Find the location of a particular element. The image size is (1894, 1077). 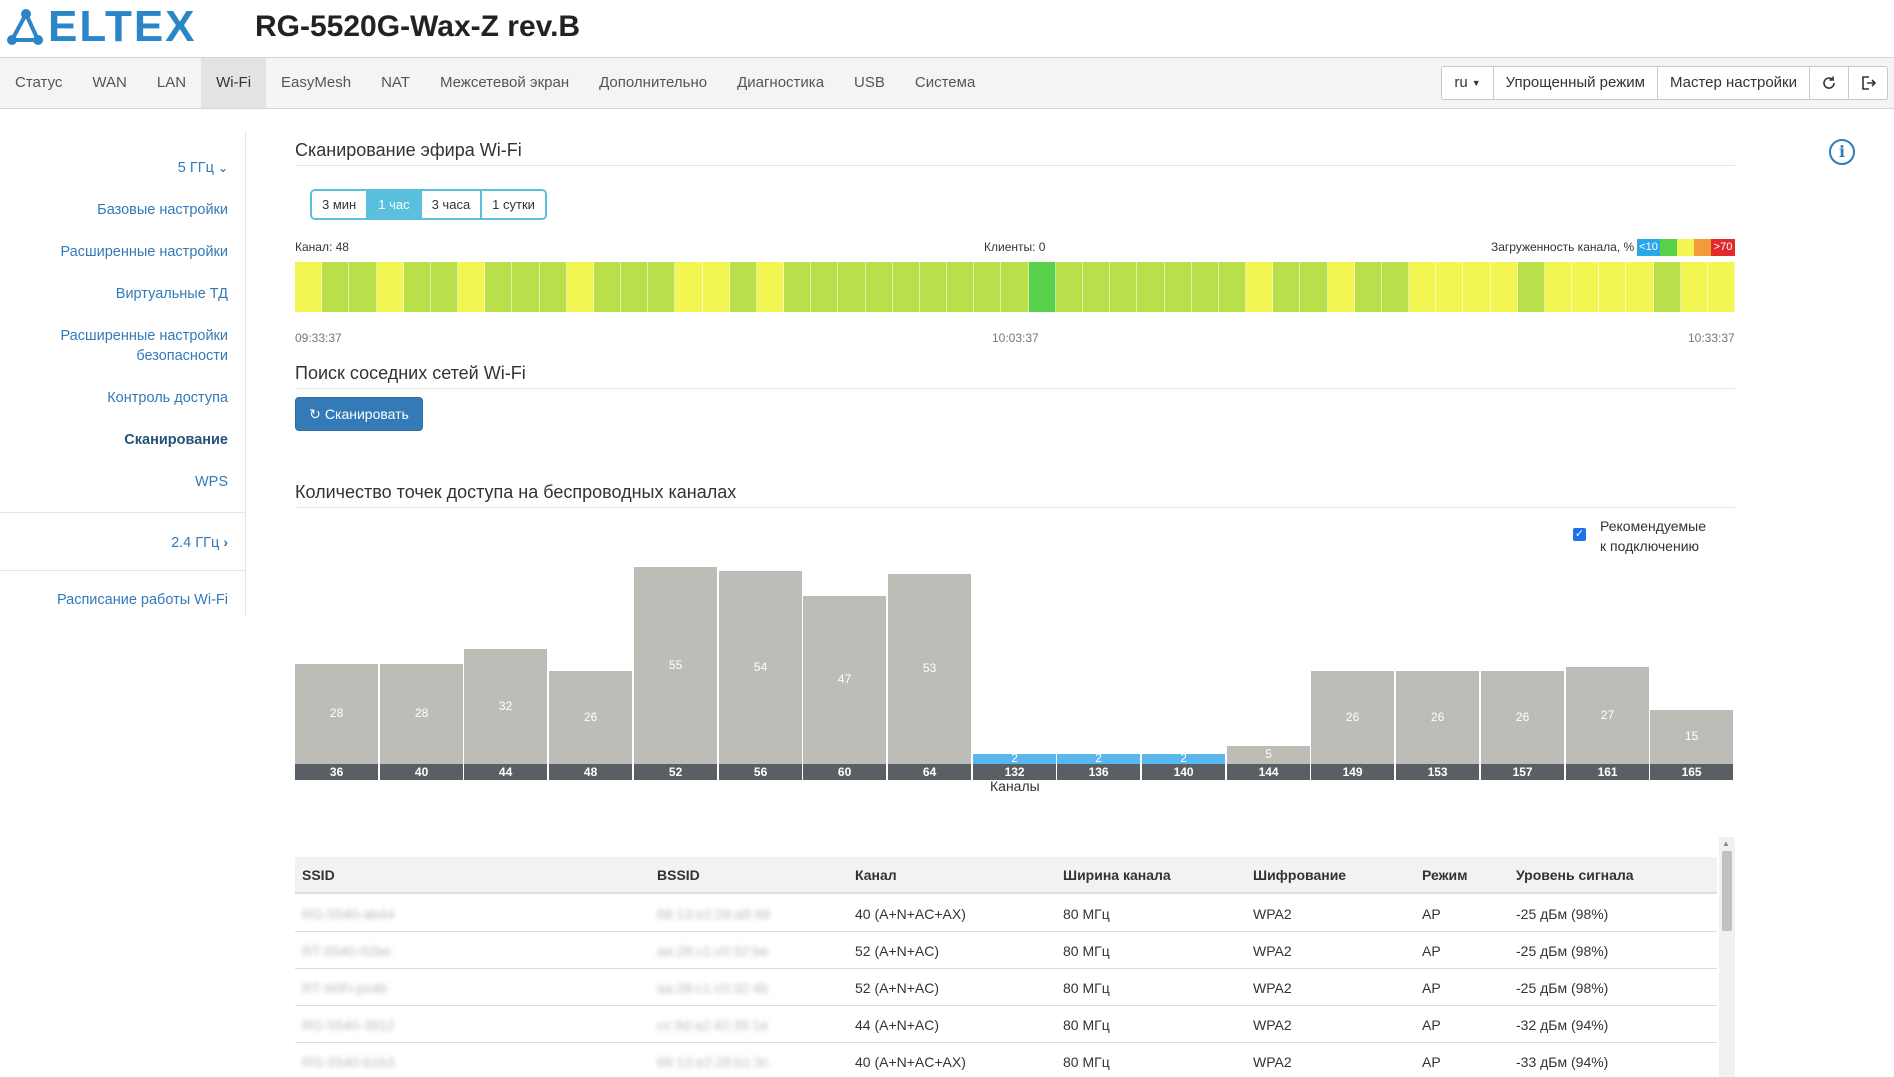

language-select: ru ▼ is located at coordinates (1467, 83).